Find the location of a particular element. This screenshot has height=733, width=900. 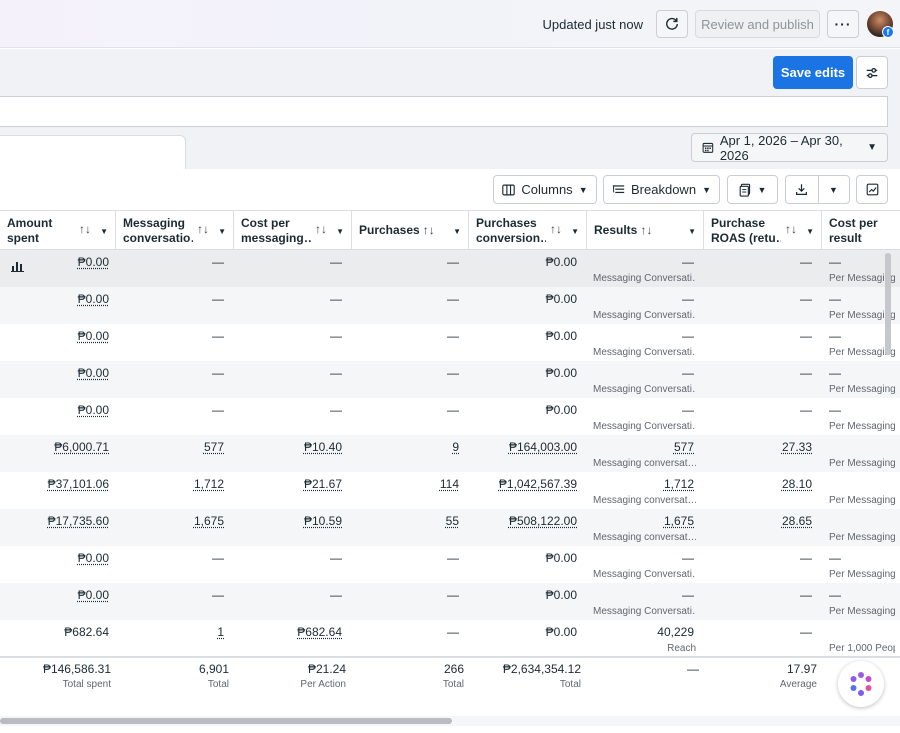

cell-purch: 9 is located at coordinates (455, 447).